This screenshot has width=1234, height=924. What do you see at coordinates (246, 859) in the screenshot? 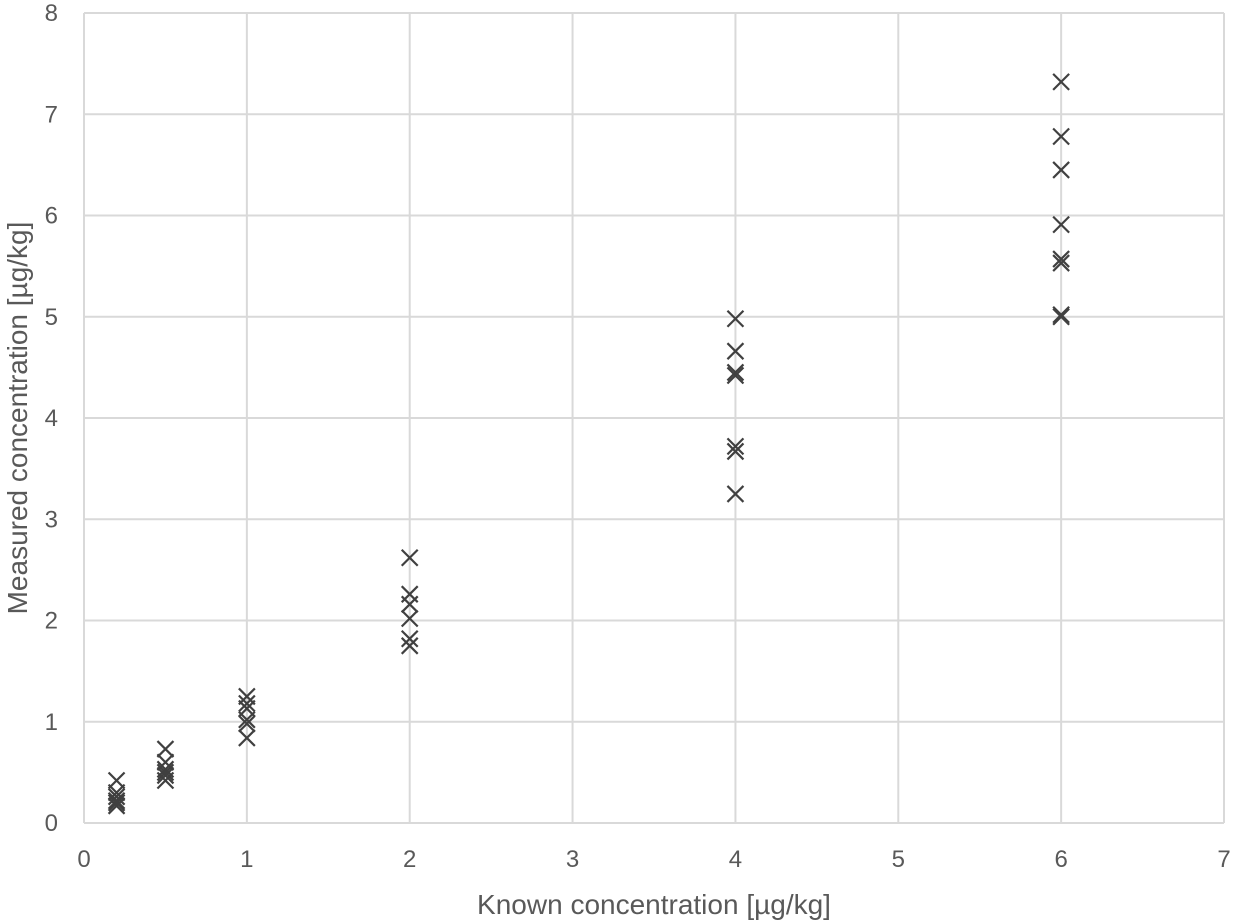
I see `x-tick-label: 1` at bounding box center [246, 859].